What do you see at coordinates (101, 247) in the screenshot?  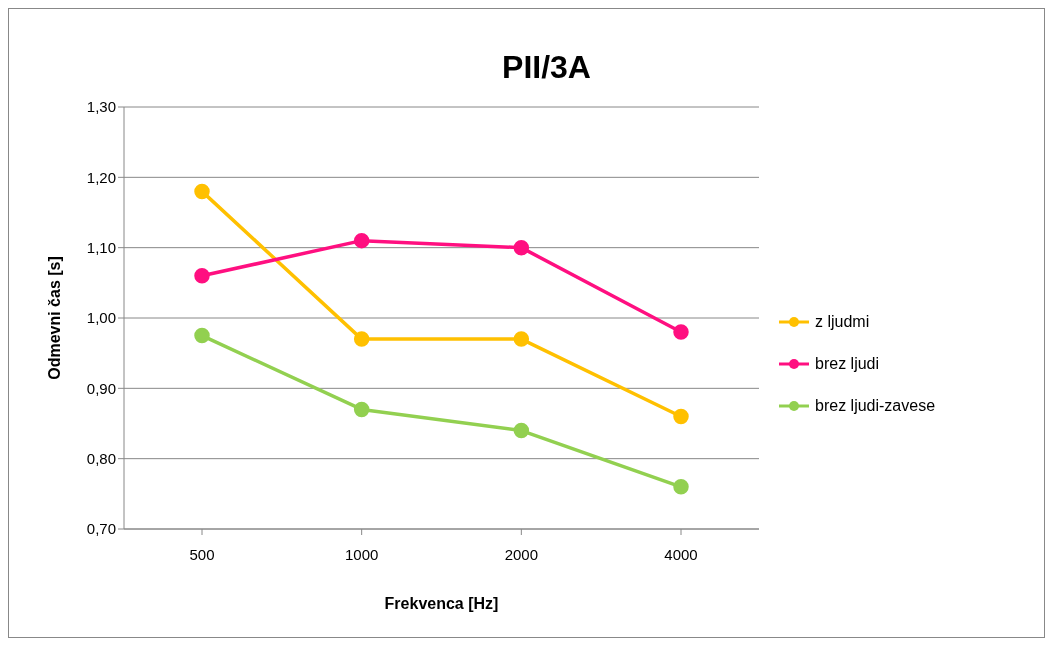 I see `y-tick-label: 1,10` at bounding box center [101, 247].